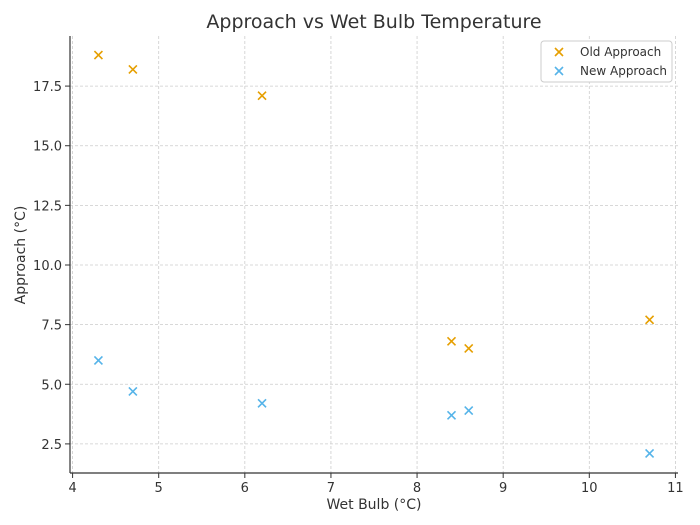 The width and height of the screenshot is (700, 525). Describe the element at coordinates (47, 206) in the screenshot. I see `y-tick-label: 12.5` at that location.